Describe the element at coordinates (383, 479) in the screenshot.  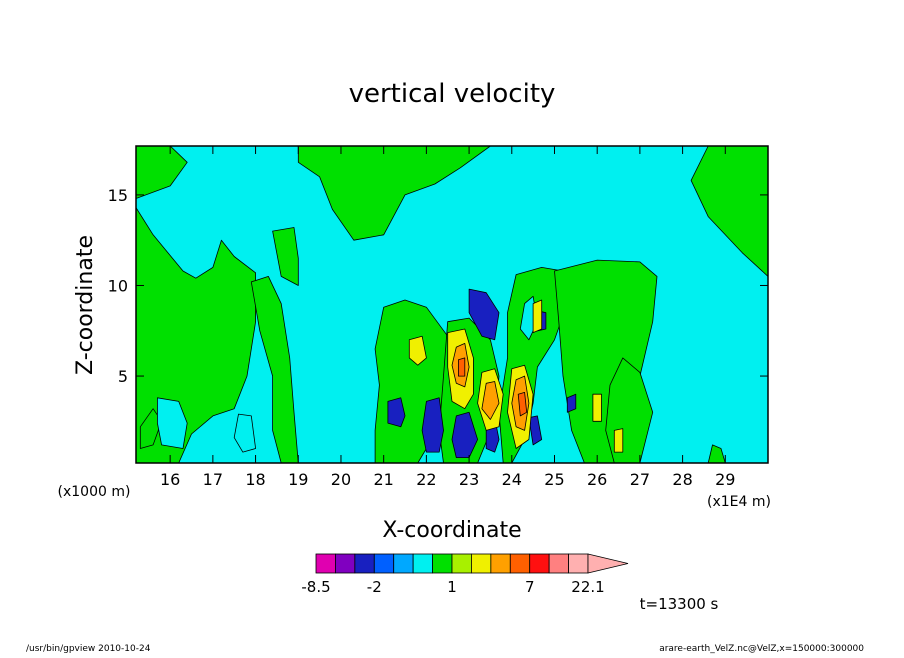
I see `x-tick-label: 21` at that location.